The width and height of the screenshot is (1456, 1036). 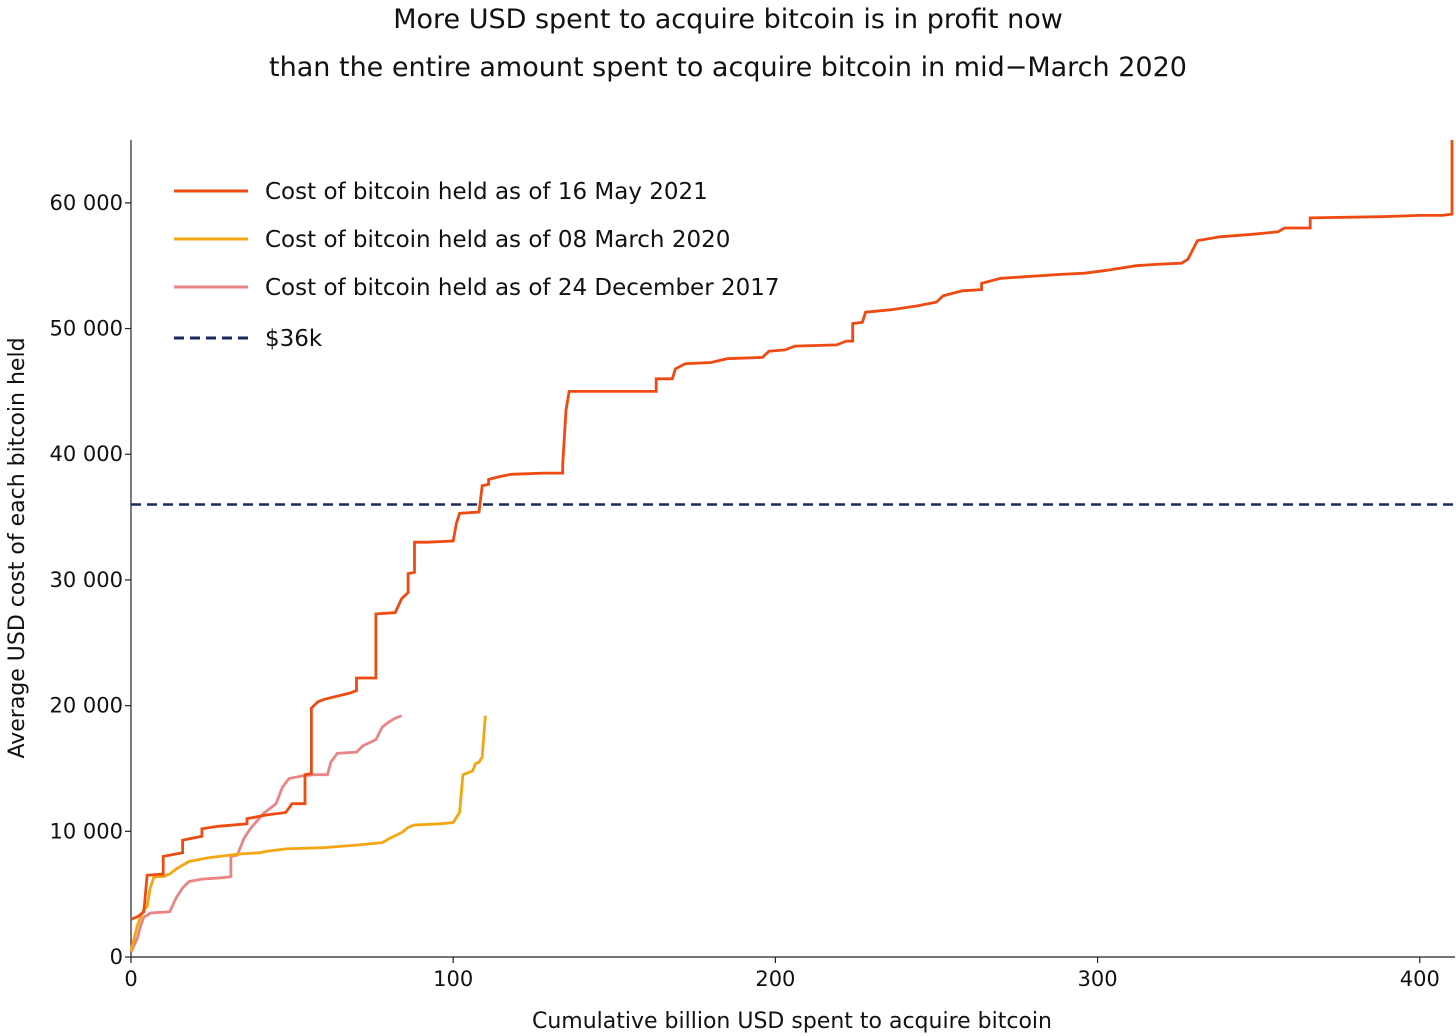 What do you see at coordinates (130, 979) in the screenshot?
I see `x-tick-label: 0` at bounding box center [130, 979].